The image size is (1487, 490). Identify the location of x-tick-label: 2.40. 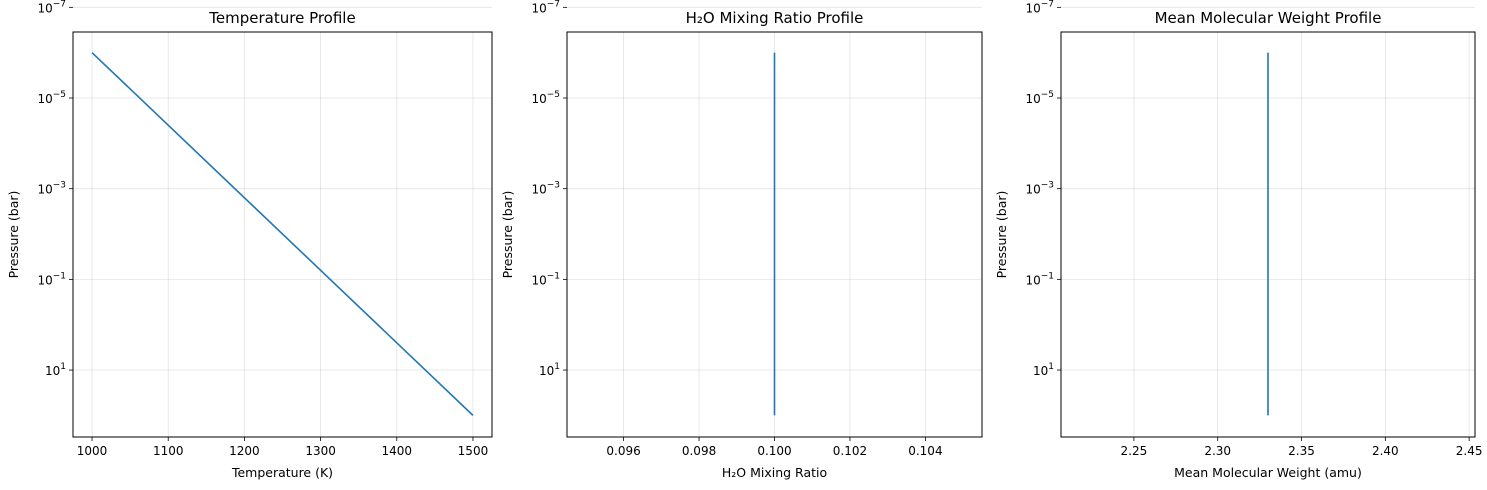
(1385, 451).